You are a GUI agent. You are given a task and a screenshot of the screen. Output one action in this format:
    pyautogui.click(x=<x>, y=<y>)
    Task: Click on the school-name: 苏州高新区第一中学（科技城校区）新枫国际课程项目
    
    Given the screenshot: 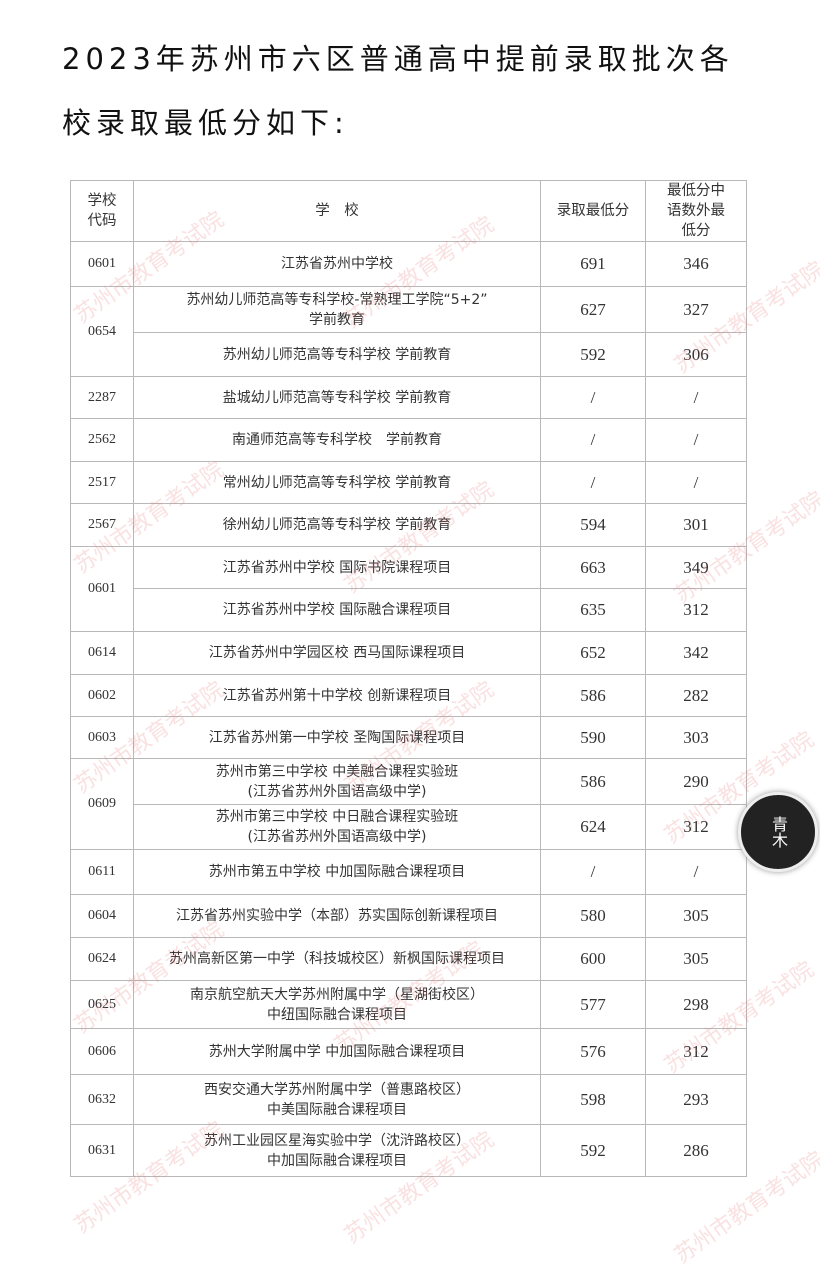 What is the action you would take?
    pyautogui.click(x=337, y=959)
    